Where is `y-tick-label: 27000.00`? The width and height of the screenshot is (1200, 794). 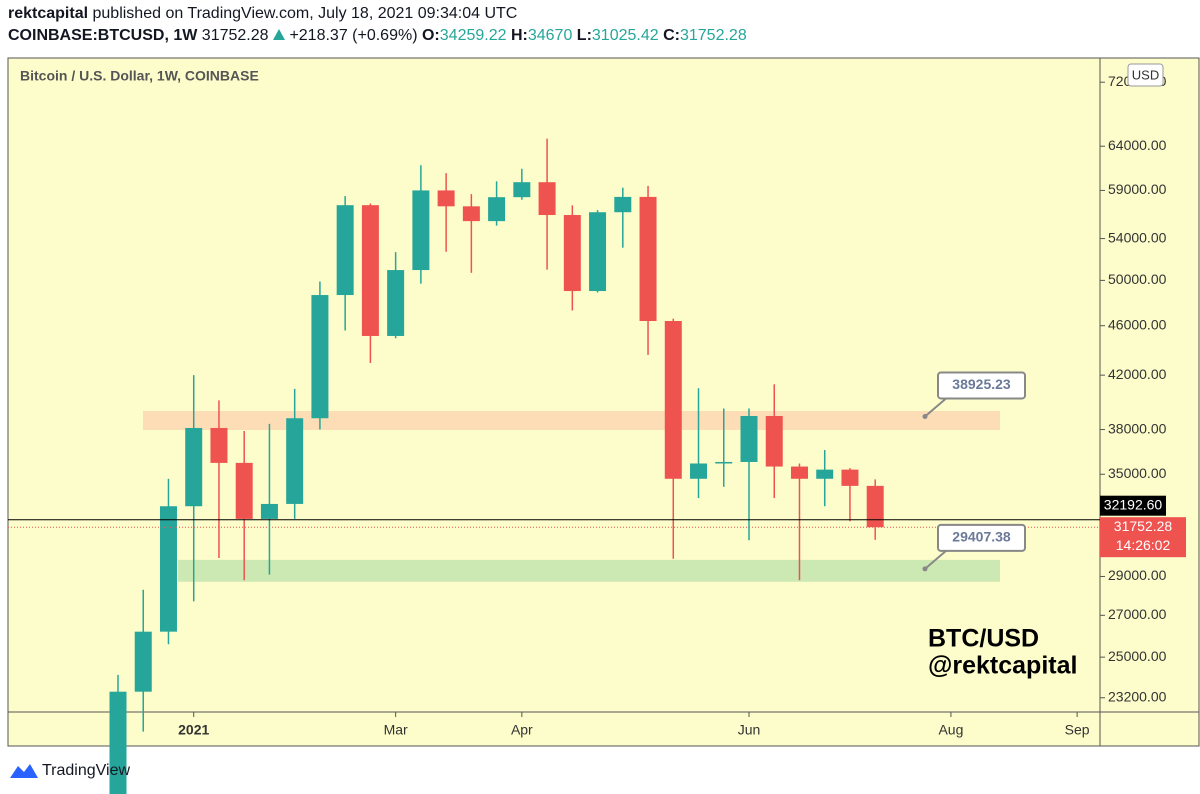
y-tick-label: 27000.00 is located at coordinates (1137, 614).